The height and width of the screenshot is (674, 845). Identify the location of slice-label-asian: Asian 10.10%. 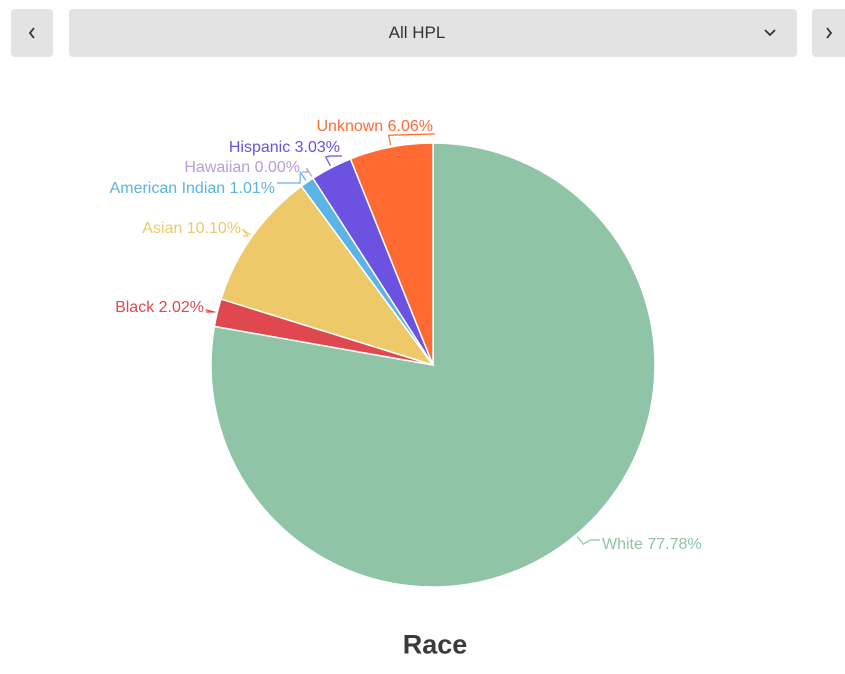
(191, 228).